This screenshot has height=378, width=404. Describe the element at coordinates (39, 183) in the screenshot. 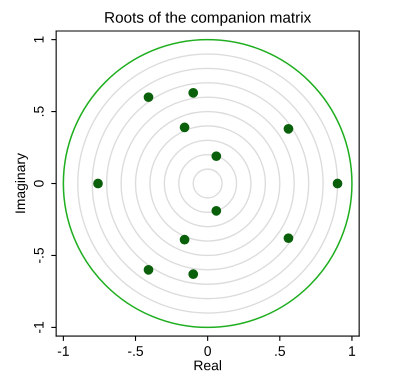

I see `y-tick-label: 0` at that location.